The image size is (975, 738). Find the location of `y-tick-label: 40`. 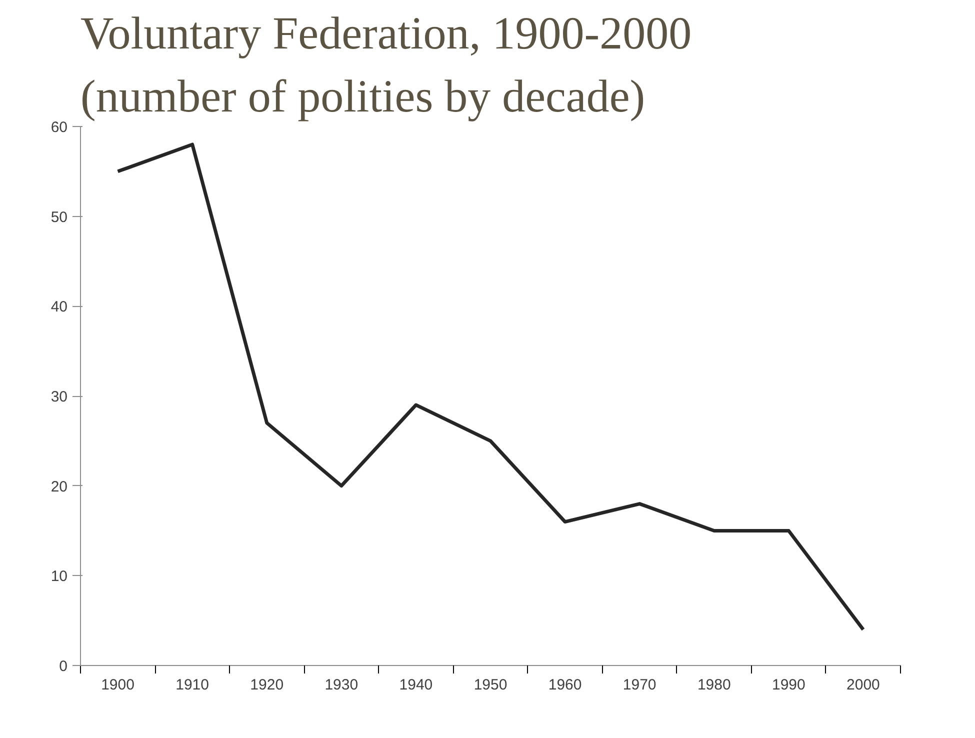

y-tick-label: 40 is located at coordinates (59, 307).